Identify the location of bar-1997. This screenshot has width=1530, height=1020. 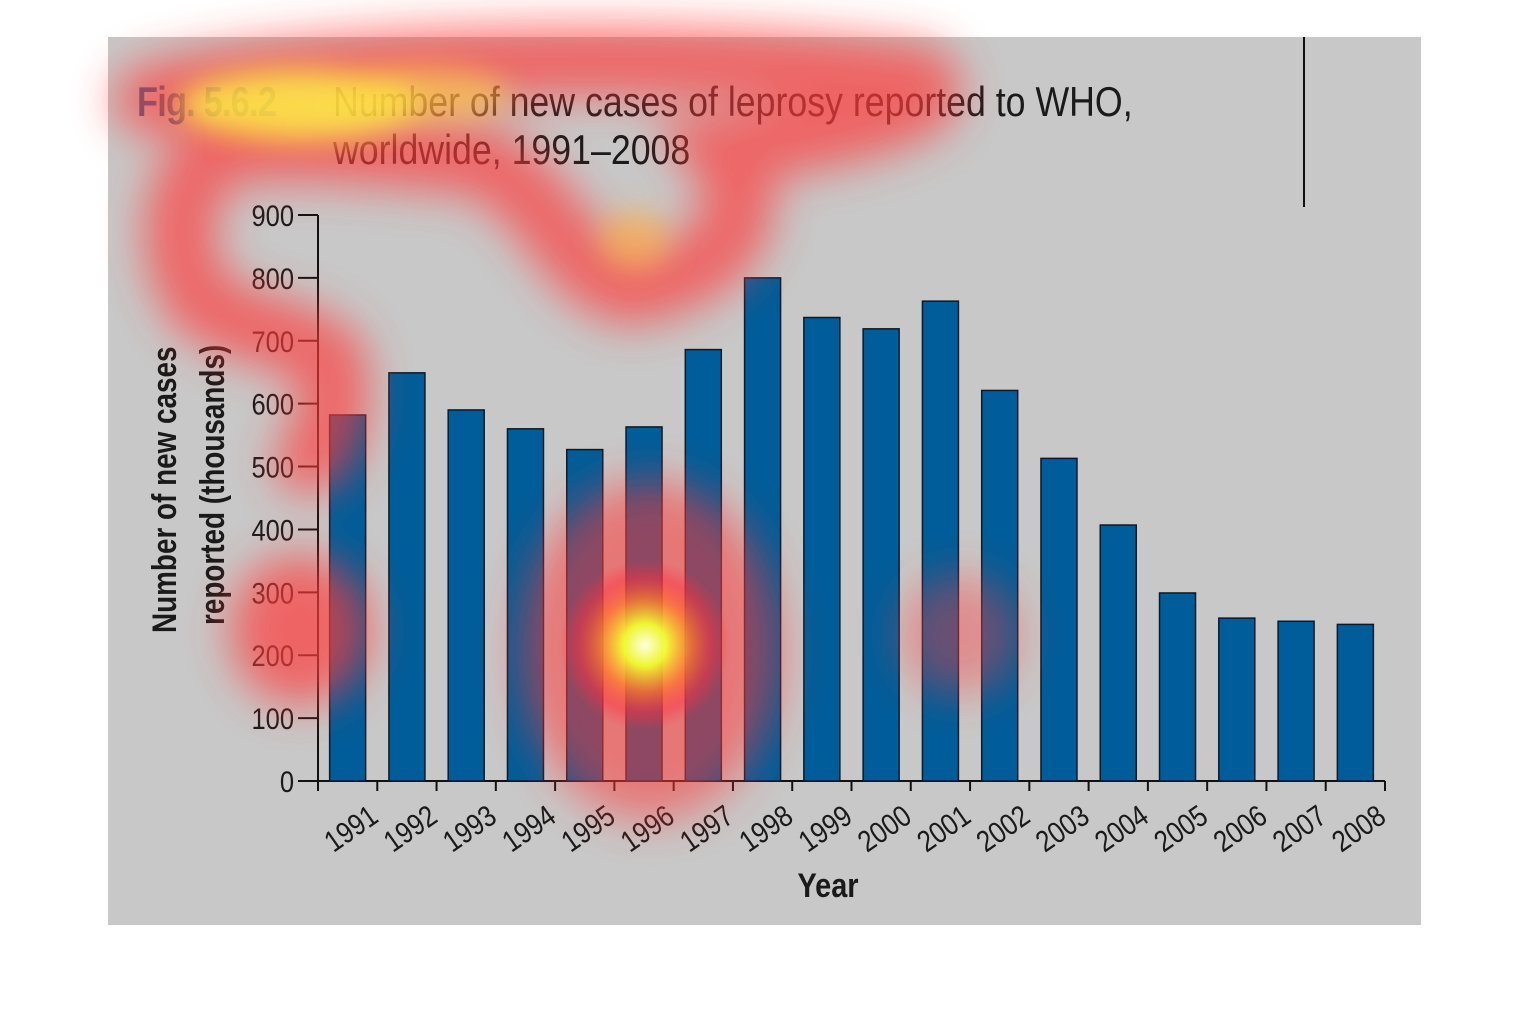
(703, 565).